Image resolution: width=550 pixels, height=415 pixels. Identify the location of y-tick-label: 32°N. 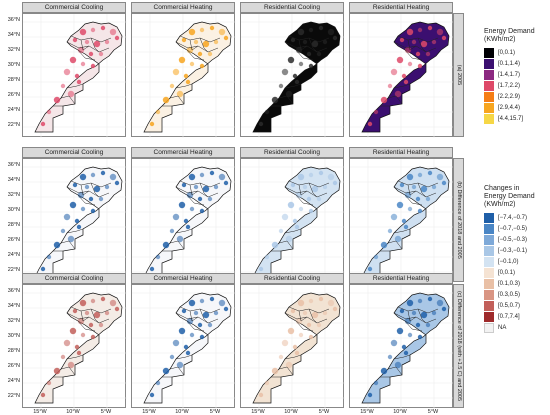
(13, 50).